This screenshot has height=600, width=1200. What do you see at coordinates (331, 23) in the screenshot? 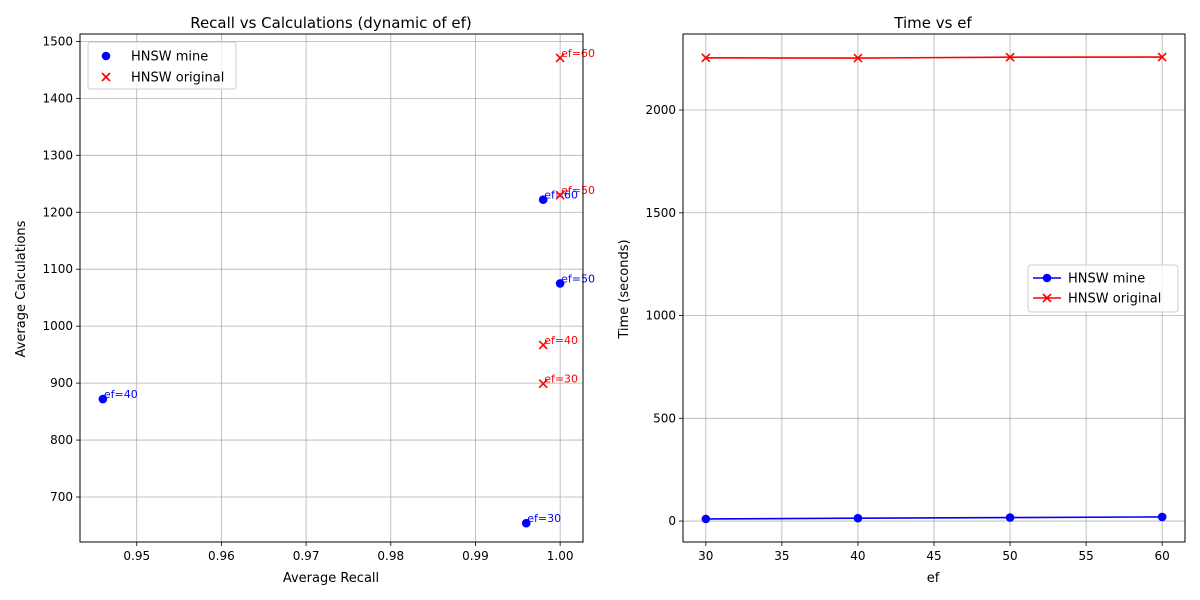
I see `chart-title: Recall vs Calculations (dynamic of ef)` at bounding box center [331, 23].